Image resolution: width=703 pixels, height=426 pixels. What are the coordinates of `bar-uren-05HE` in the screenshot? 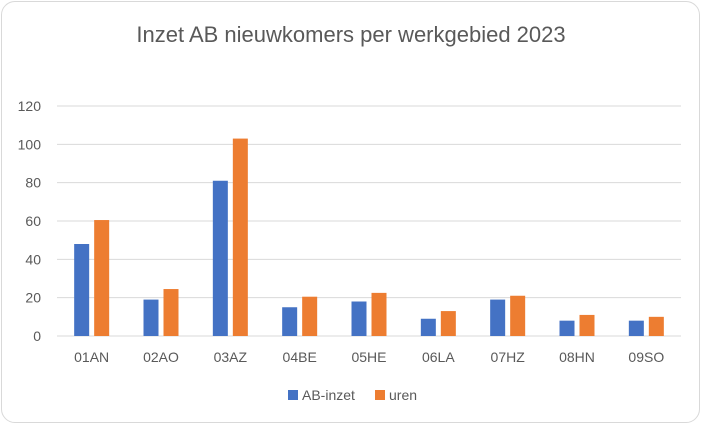 It's located at (379, 314).